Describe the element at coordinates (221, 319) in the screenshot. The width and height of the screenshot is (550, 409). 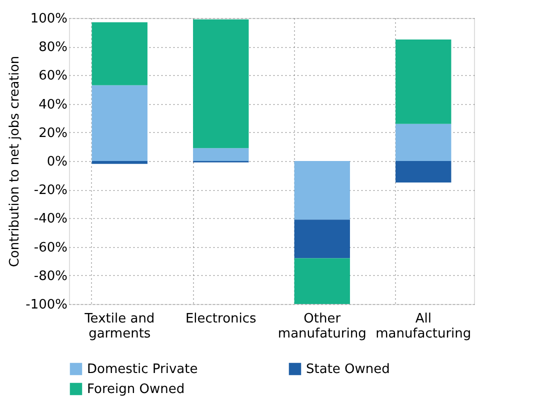
I see `x-tick-label: Electronics` at that location.